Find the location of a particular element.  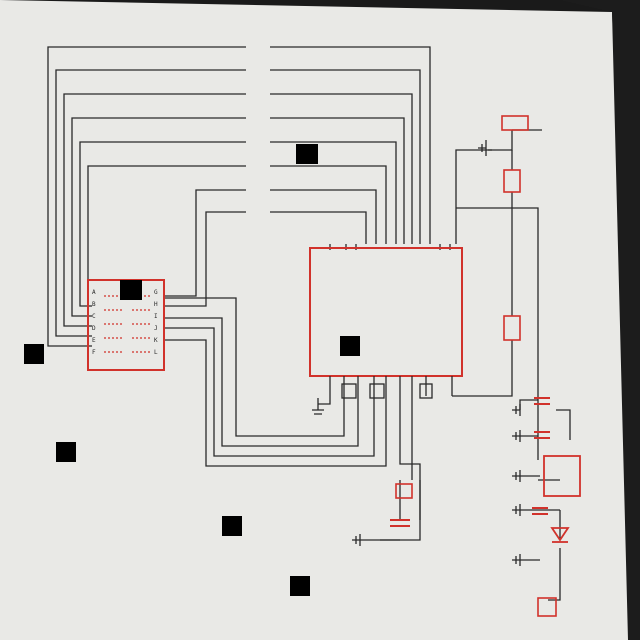

svg-text: B is located at coordinates (94, 304).